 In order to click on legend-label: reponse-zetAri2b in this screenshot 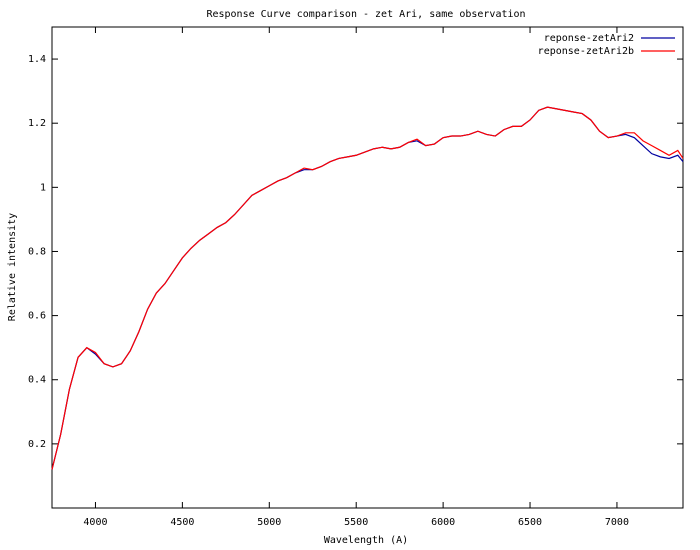, I will do `click(586, 51)`.